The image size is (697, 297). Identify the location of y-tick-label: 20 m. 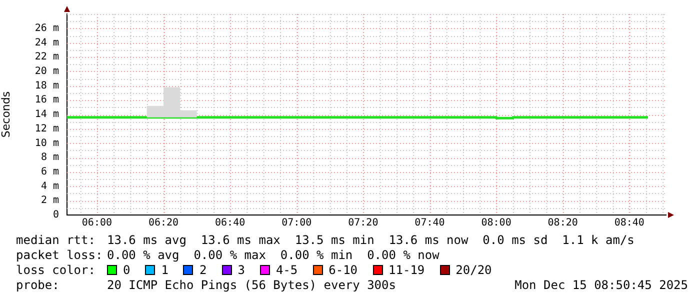
(46, 72).